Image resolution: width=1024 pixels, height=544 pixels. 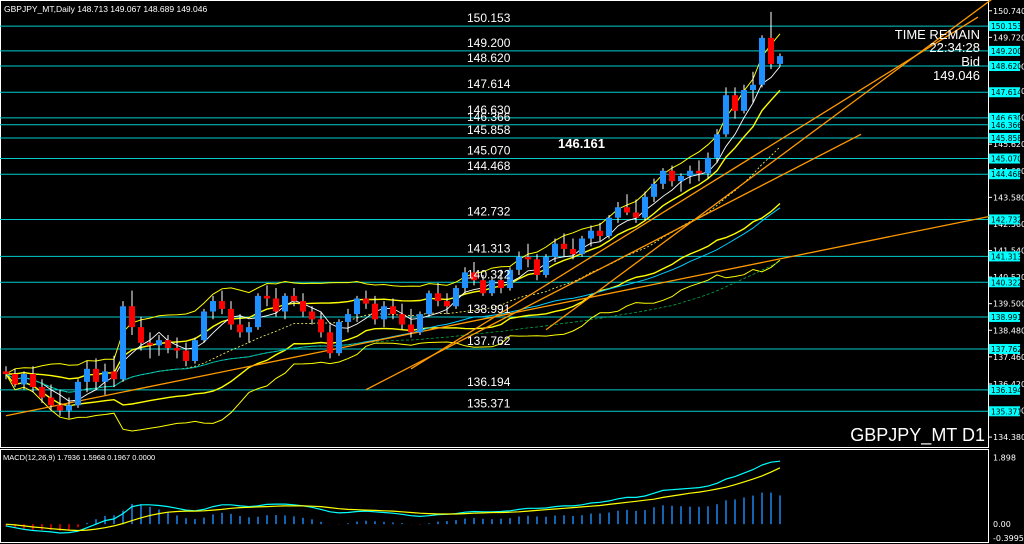 I want to click on level-label: 146.366, so click(x=489, y=117).